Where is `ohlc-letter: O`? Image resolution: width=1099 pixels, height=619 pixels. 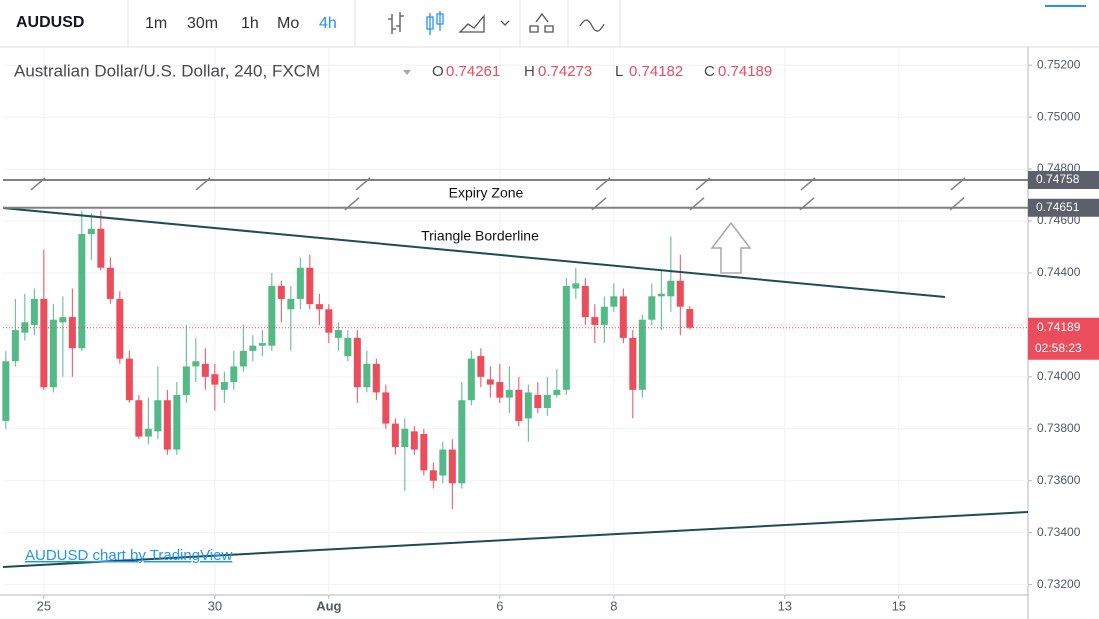 ohlc-letter: O is located at coordinates (438, 71).